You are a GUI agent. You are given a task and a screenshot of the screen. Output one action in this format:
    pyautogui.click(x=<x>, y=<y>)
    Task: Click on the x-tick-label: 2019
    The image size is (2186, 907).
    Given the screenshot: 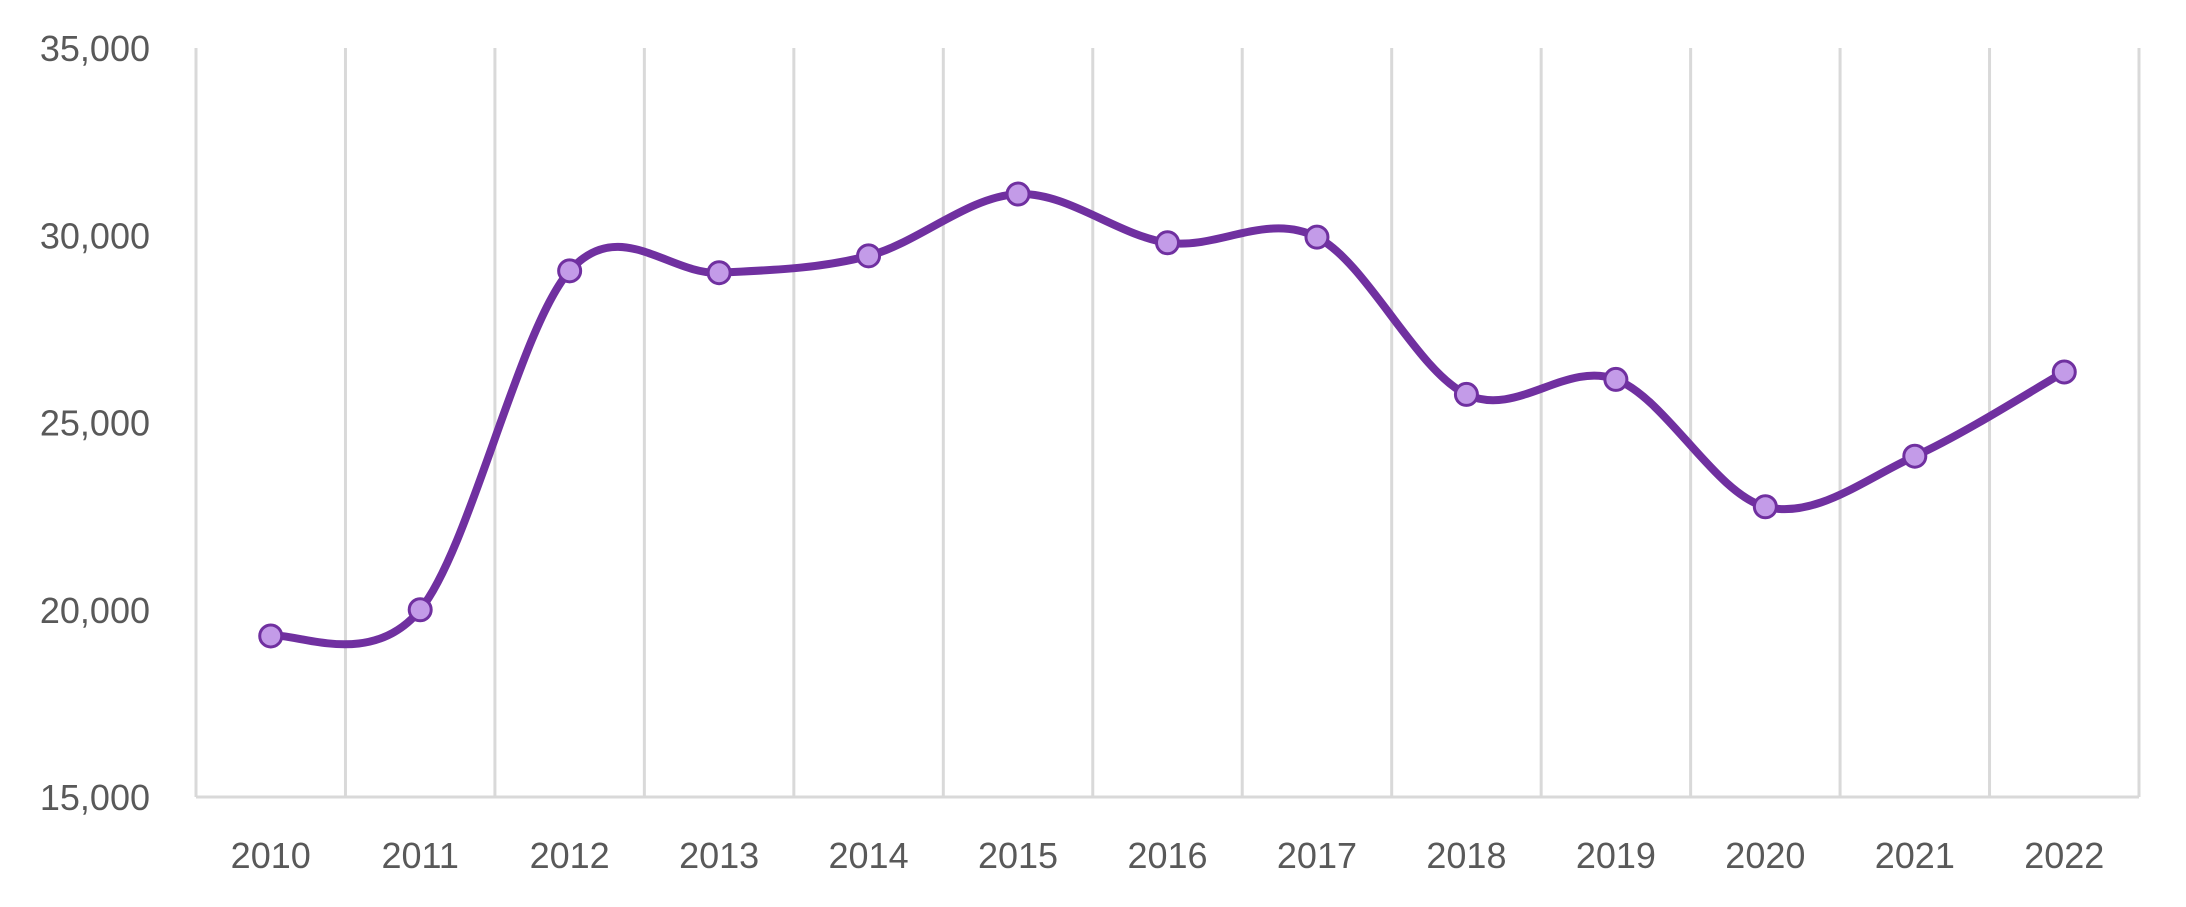 What is the action you would take?
    pyautogui.click(x=1616, y=855)
    